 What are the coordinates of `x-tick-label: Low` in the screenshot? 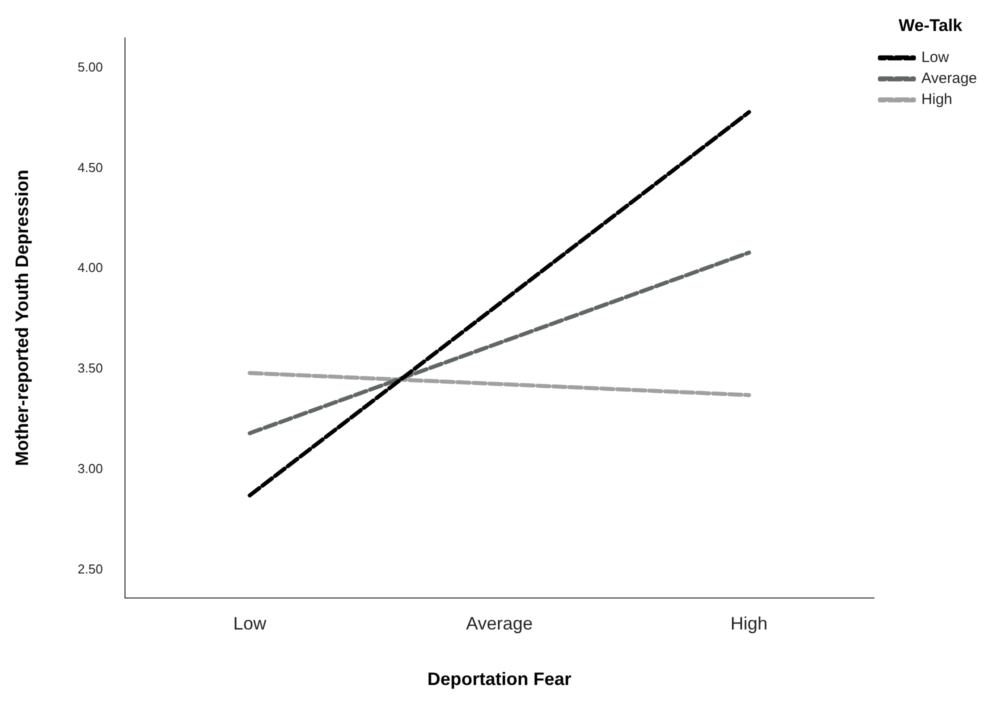 It's located at (250, 624).